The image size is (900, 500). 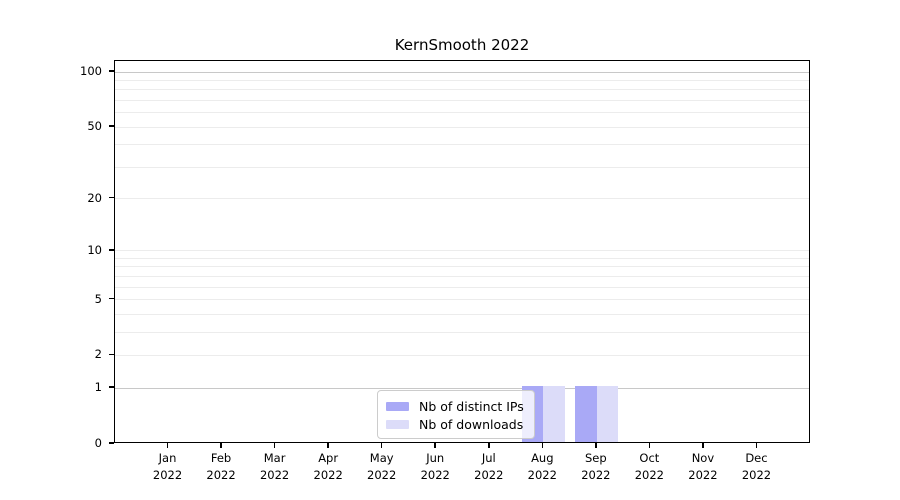 I want to click on x-axis-tick-label: May 2022, so click(x=382, y=466).